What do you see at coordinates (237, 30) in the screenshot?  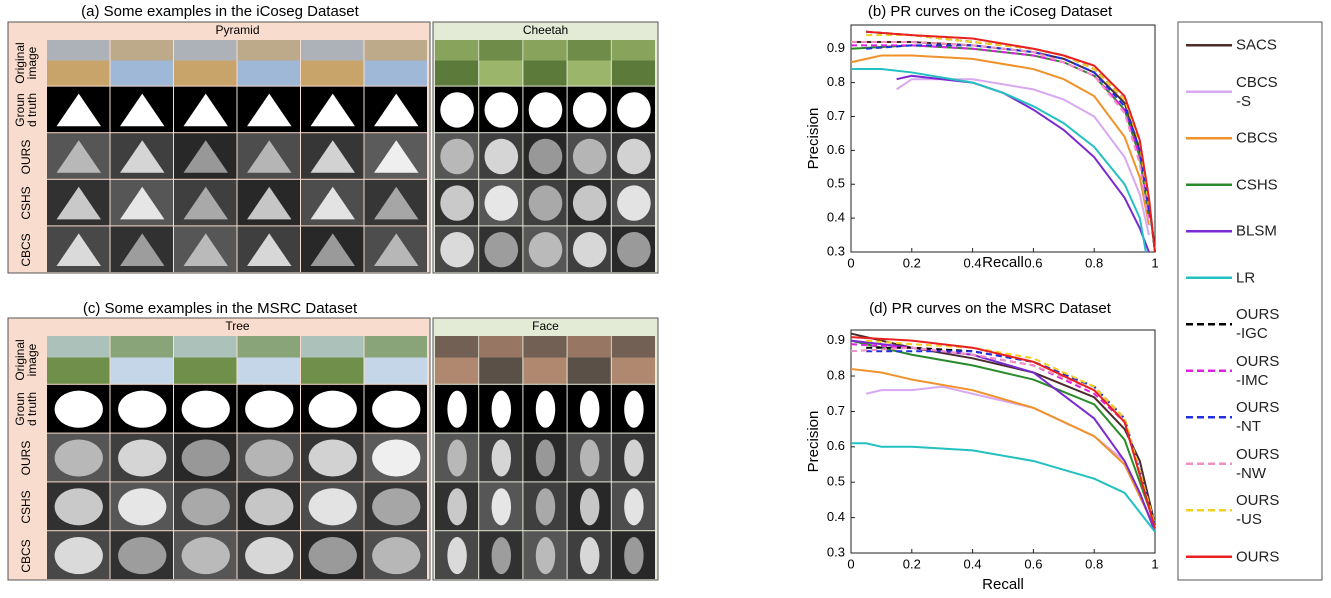 I see `group-title: Pyramid` at bounding box center [237, 30].